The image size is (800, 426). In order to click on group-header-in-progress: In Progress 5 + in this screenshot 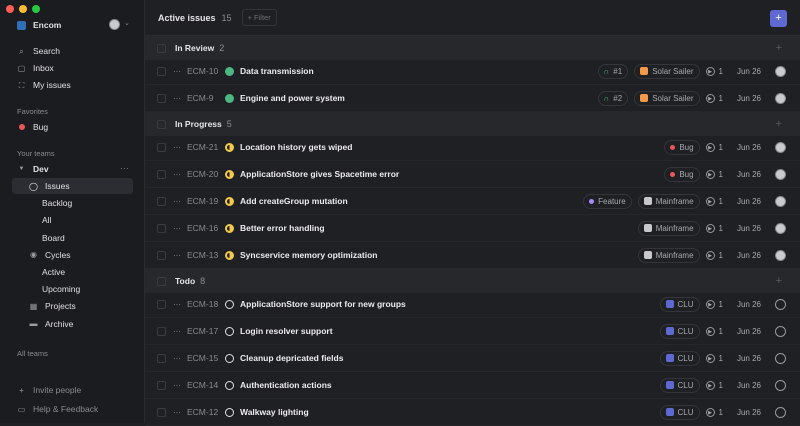, I will do `click(472, 124)`.